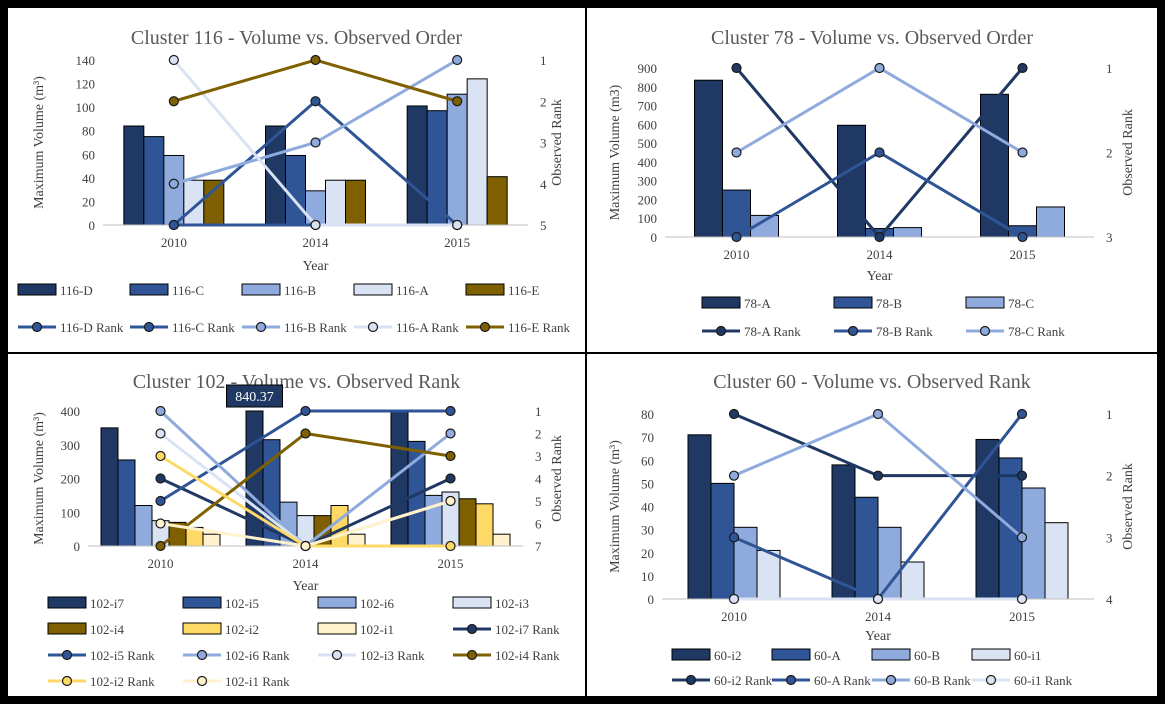 This screenshot has width=1165, height=704. Describe the element at coordinates (543, 184) in the screenshot. I see `y2-tick-label: 4` at that location.